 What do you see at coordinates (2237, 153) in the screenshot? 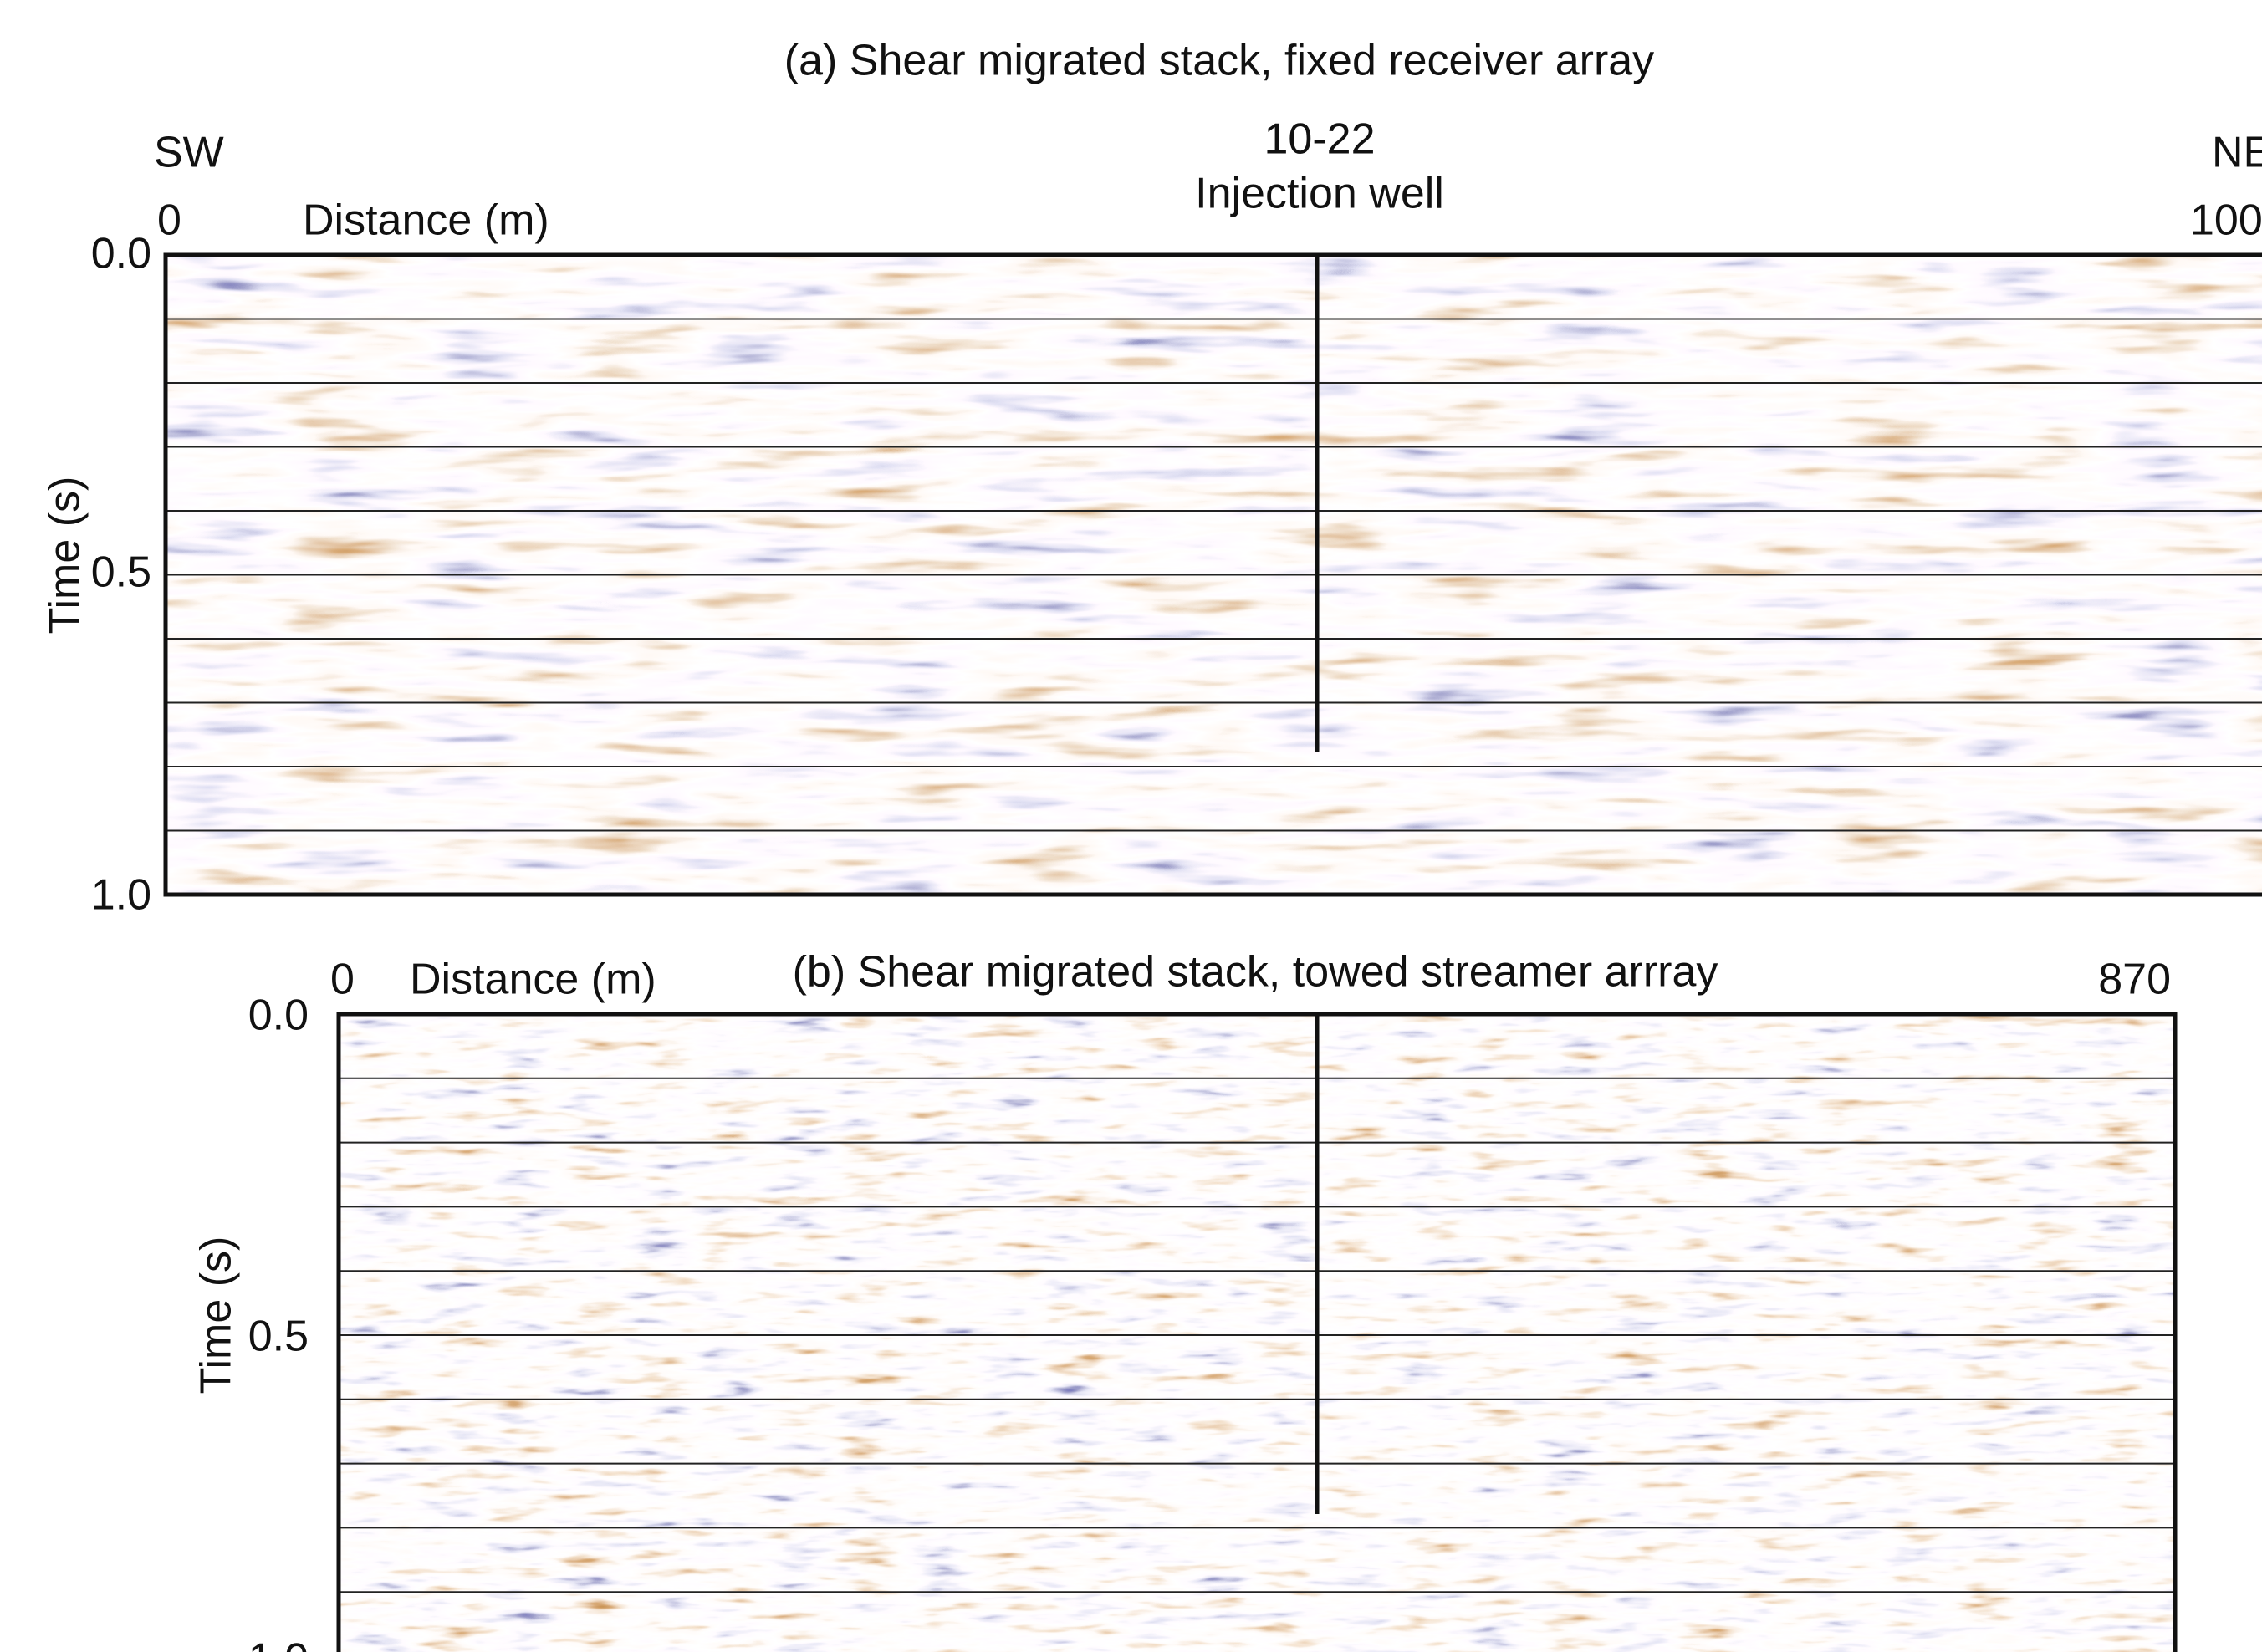
I see `direction-label: NE` at bounding box center [2237, 153].